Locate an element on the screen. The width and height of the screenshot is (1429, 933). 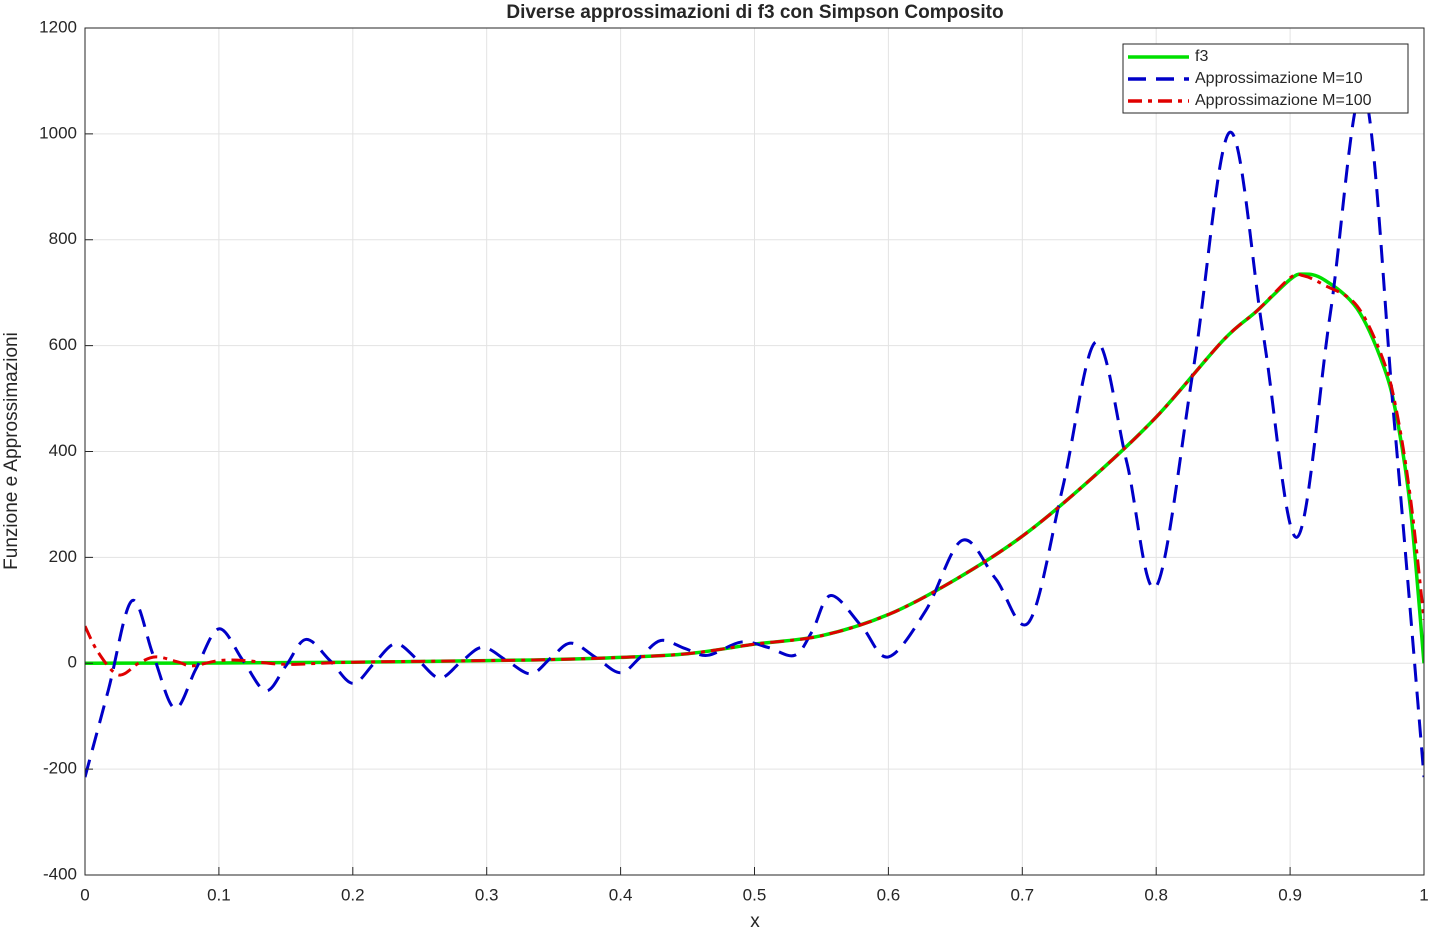
x-tick-label: 0.8 is located at coordinates (1156, 894).